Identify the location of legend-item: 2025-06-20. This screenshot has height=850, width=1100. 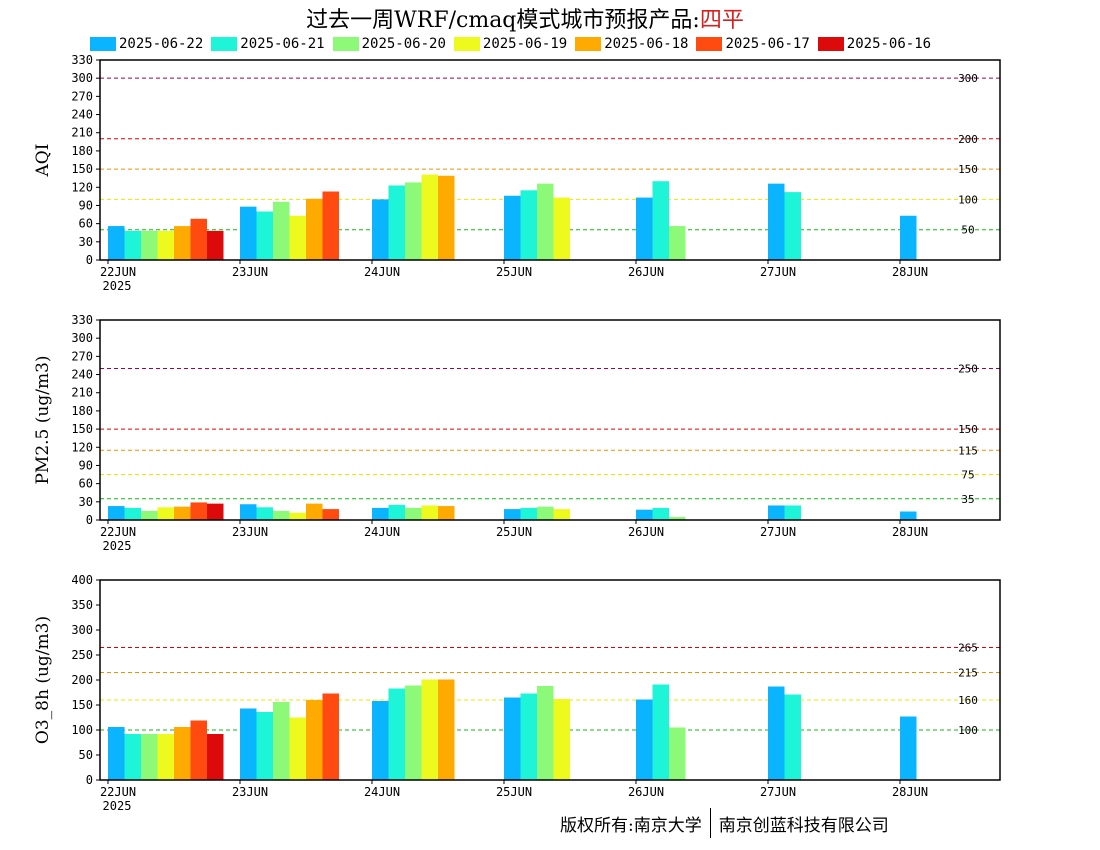
(389, 44).